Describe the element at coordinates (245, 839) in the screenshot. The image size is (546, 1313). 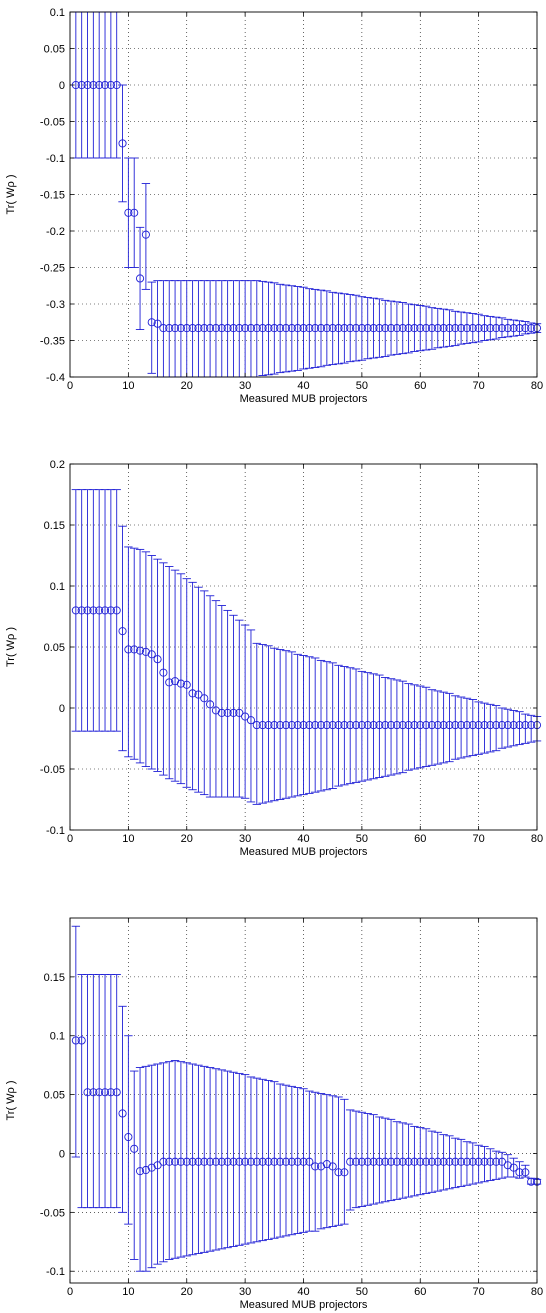
I see `x-tick-label: 30` at that location.